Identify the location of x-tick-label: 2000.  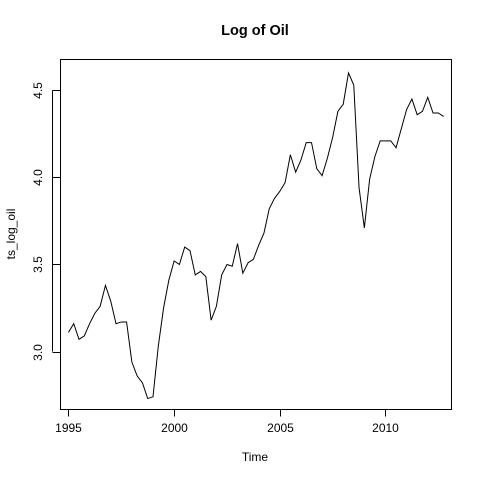
(174, 428).